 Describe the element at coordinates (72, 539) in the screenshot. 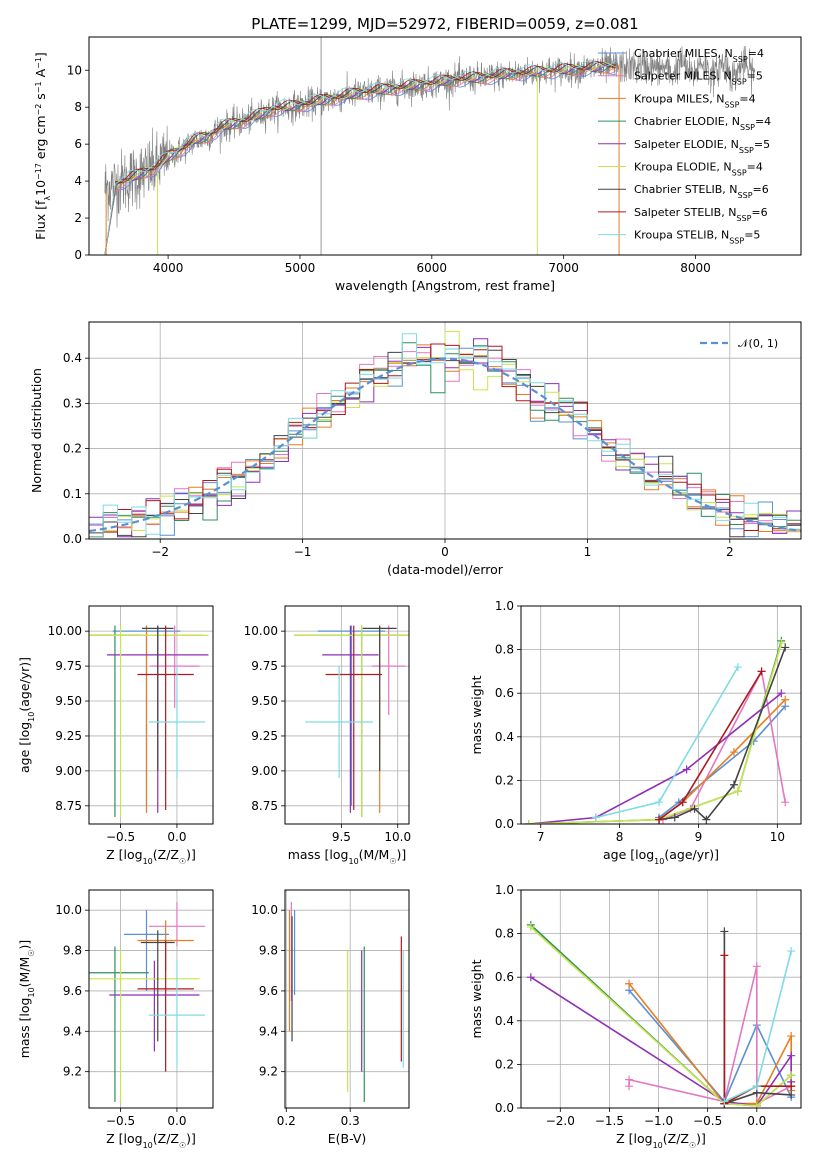

I see `y-tick-label: 0.0` at that location.